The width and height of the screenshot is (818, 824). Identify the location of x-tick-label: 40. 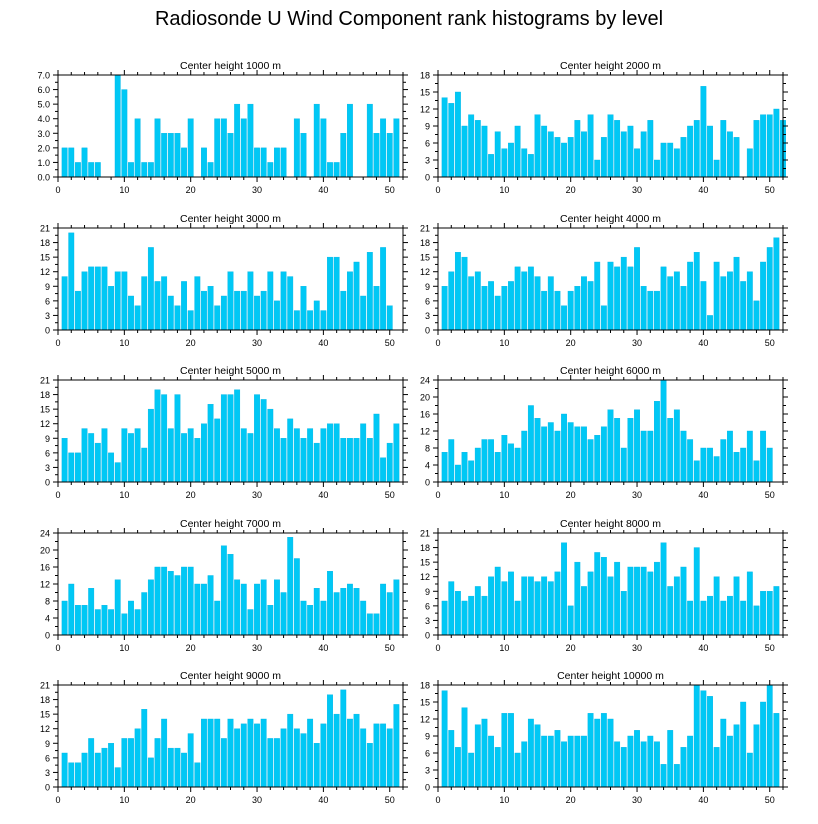
(703, 800).